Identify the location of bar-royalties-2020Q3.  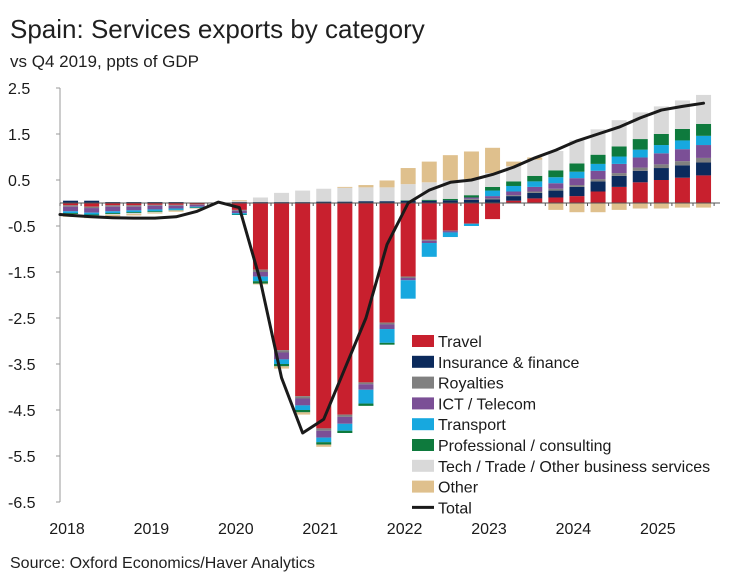
(282, 351).